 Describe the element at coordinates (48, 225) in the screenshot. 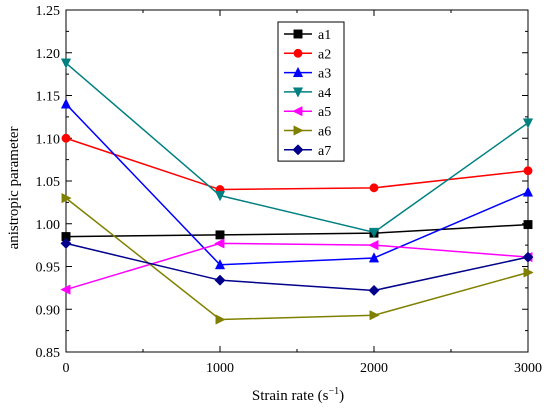

I see `y-tick-label: 1.00` at that location.